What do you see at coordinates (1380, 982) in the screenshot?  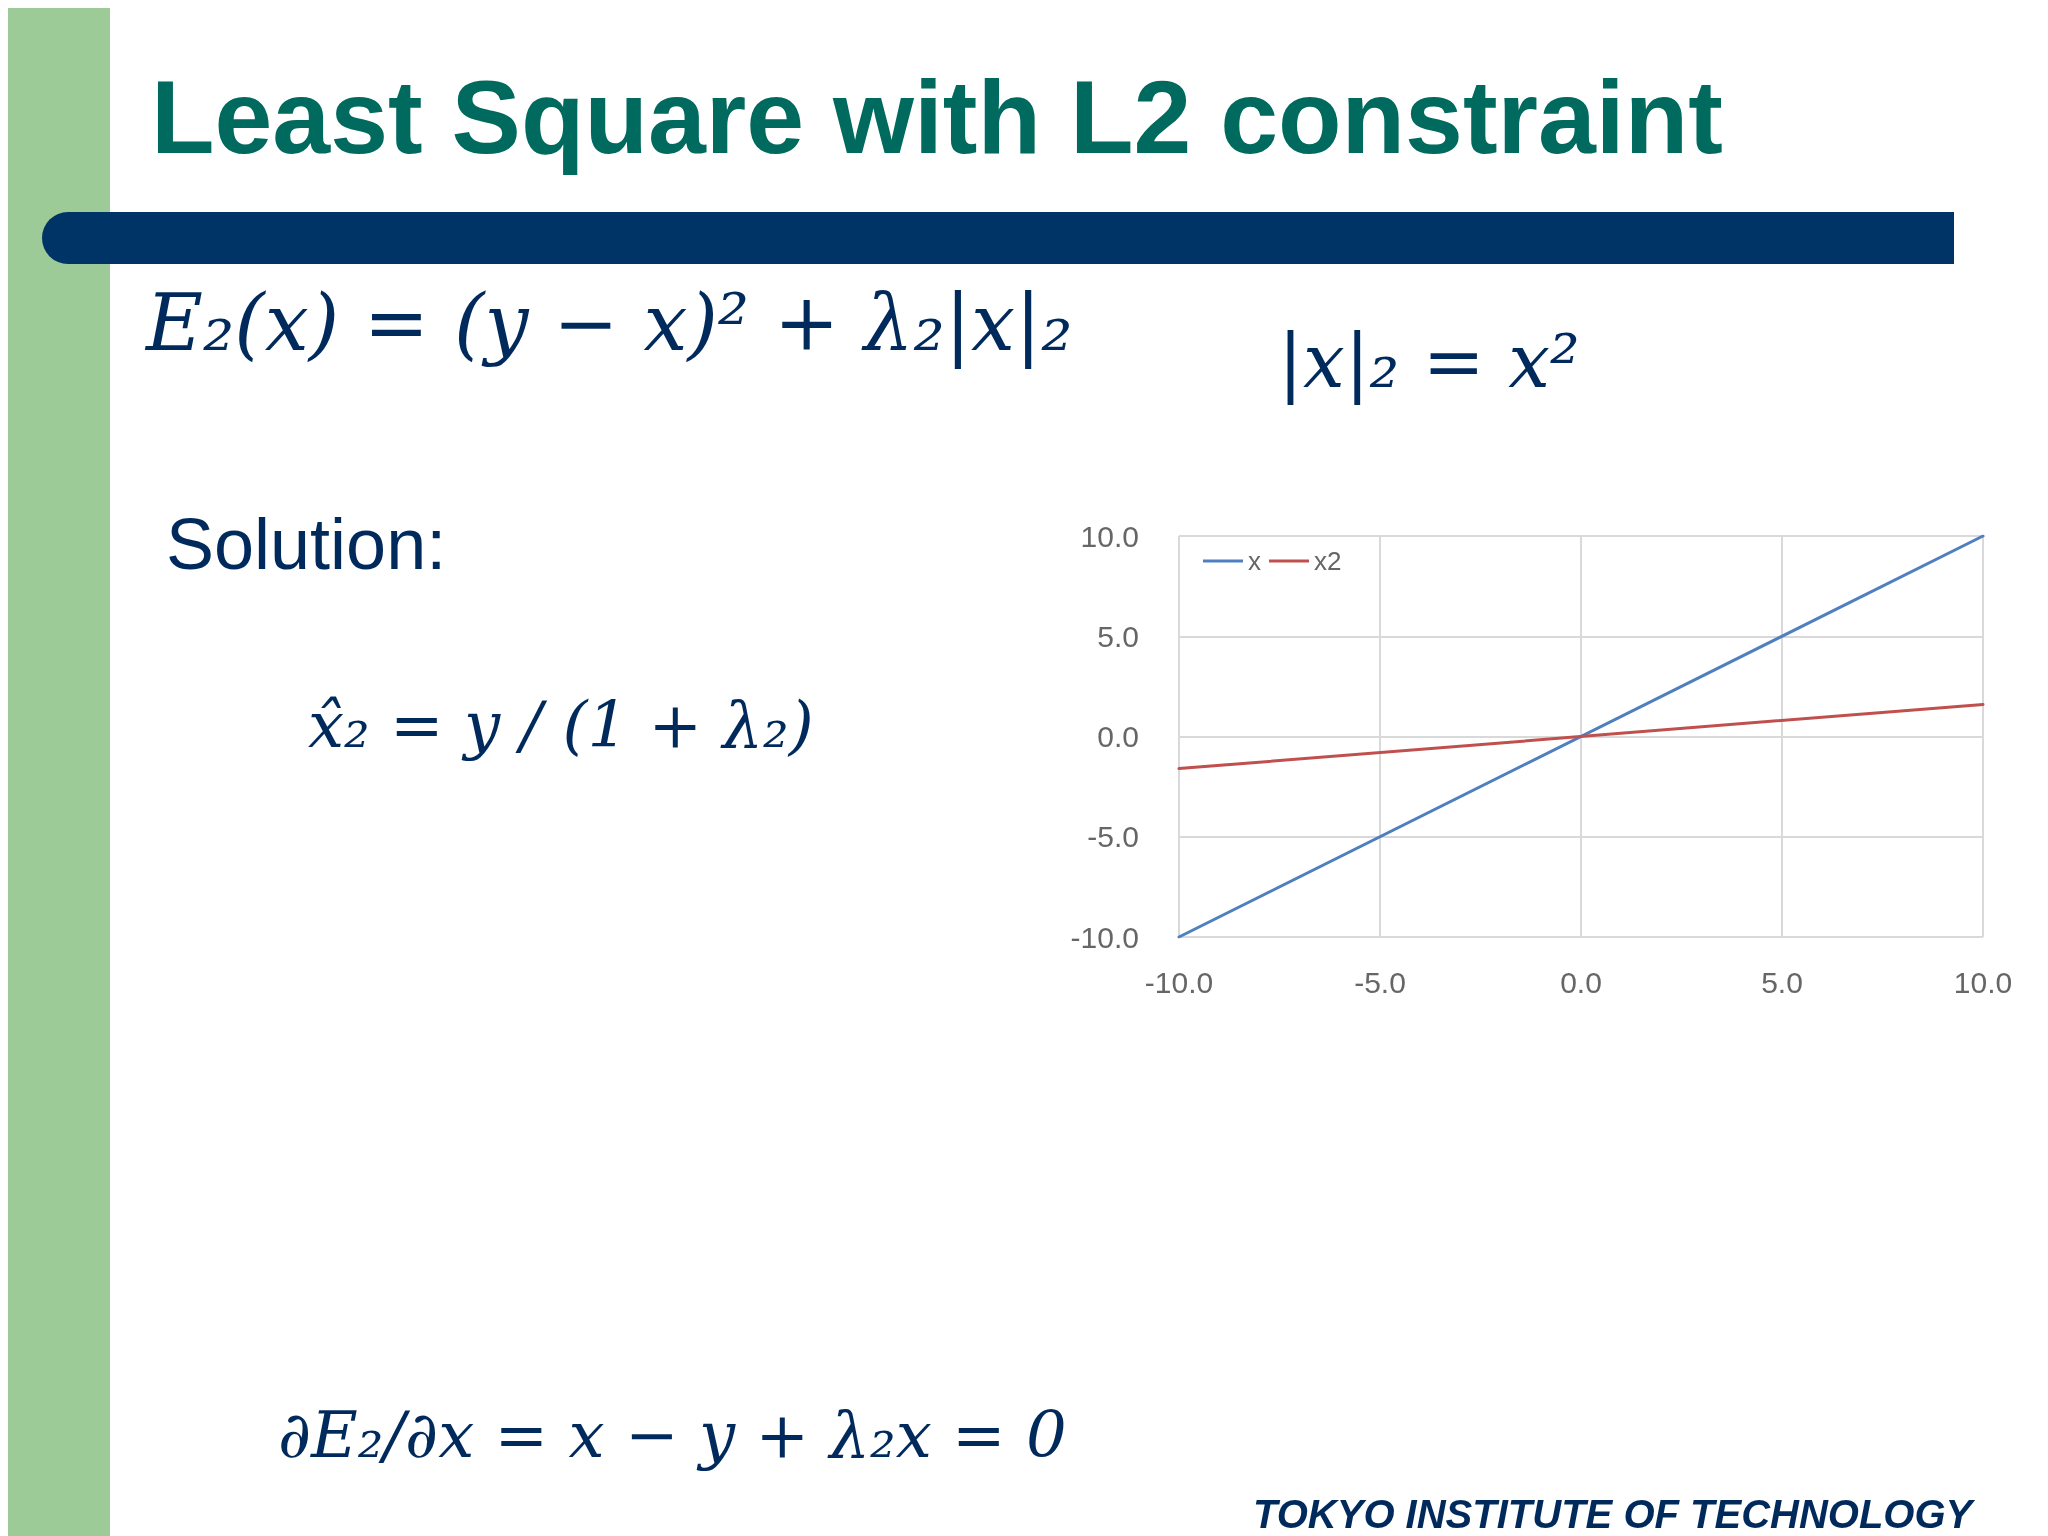 I see `x-tick-label: -5.0` at bounding box center [1380, 982].